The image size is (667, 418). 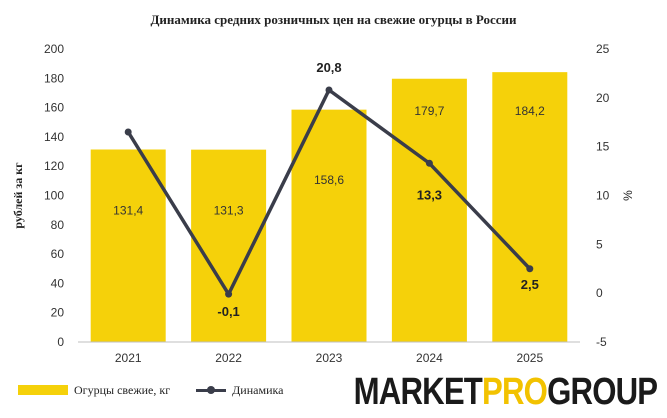 I want to click on y-right-tick-label: 15, so click(x=603, y=147).